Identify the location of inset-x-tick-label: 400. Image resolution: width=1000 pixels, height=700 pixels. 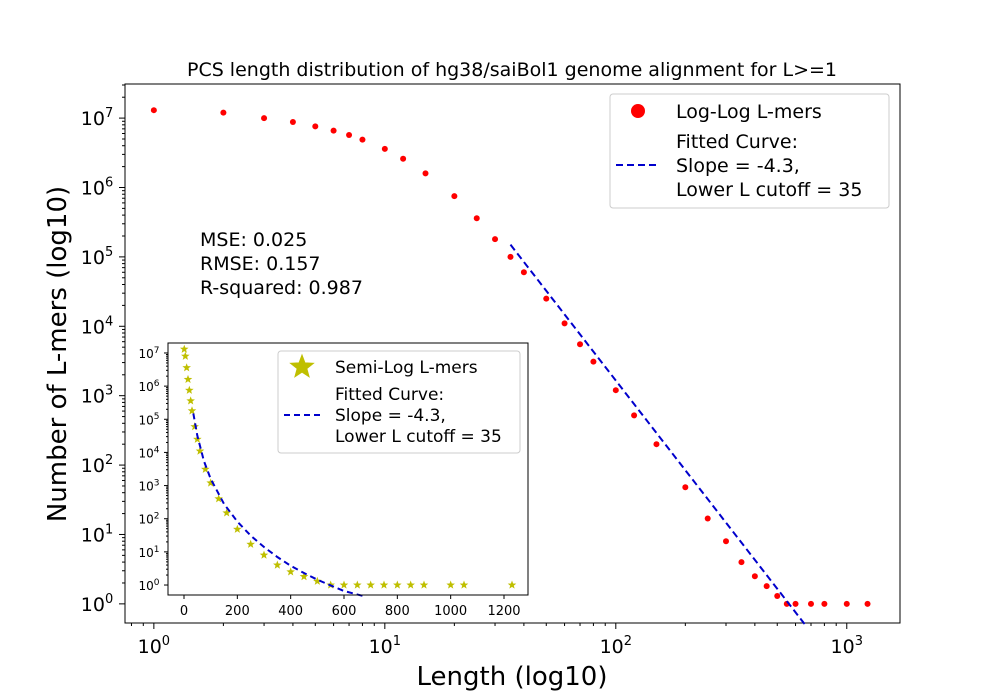
(290, 611).